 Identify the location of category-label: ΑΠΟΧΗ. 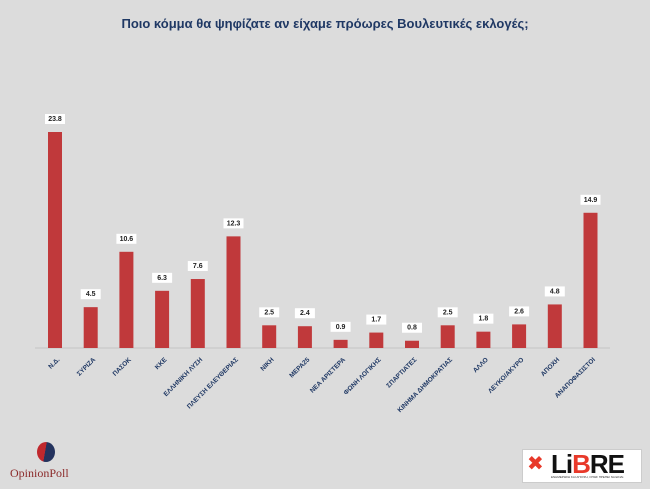
(551, 367).